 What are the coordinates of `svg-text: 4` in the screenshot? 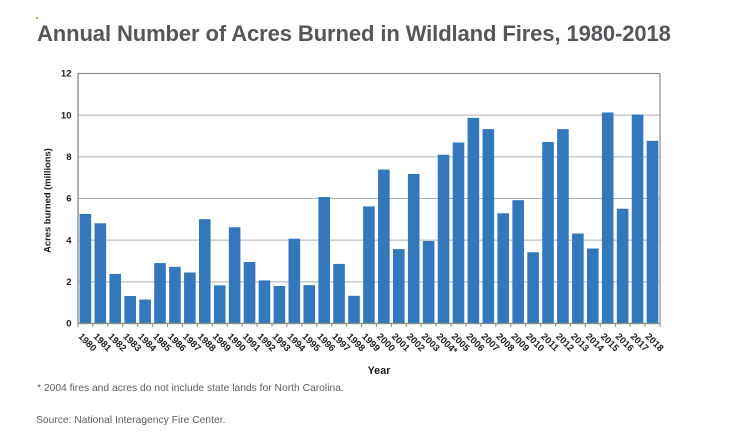 It's located at (69, 240).